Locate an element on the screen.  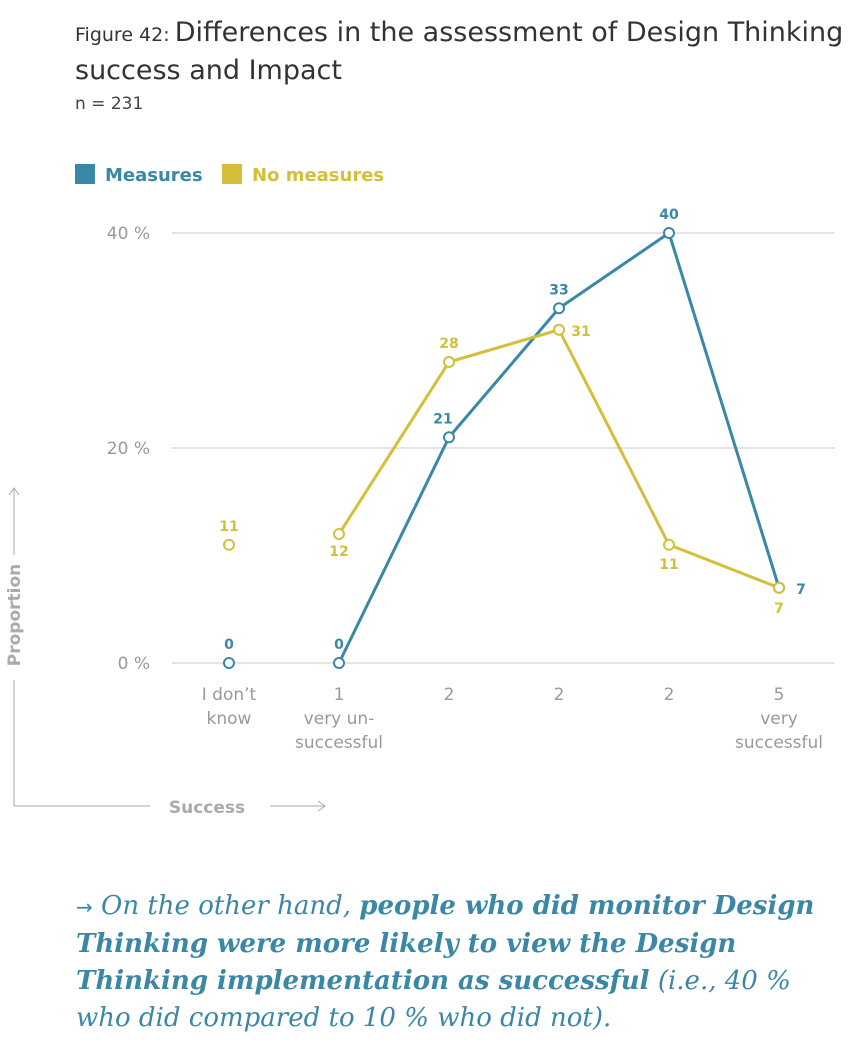
arrow-right-icon: → is located at coordinates (84, 907).